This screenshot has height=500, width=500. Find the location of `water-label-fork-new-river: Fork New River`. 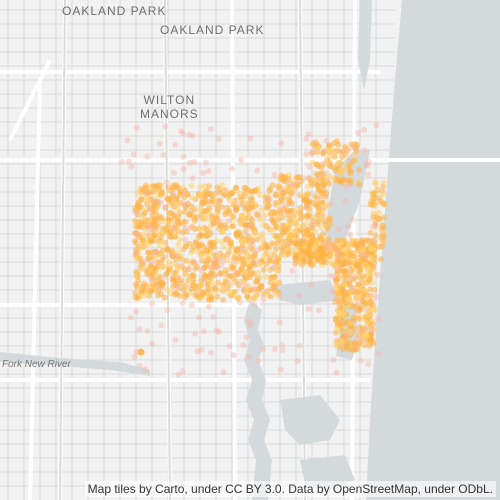

water-label-fork-new-river: Fork New River is located at coordinates (36, 364).